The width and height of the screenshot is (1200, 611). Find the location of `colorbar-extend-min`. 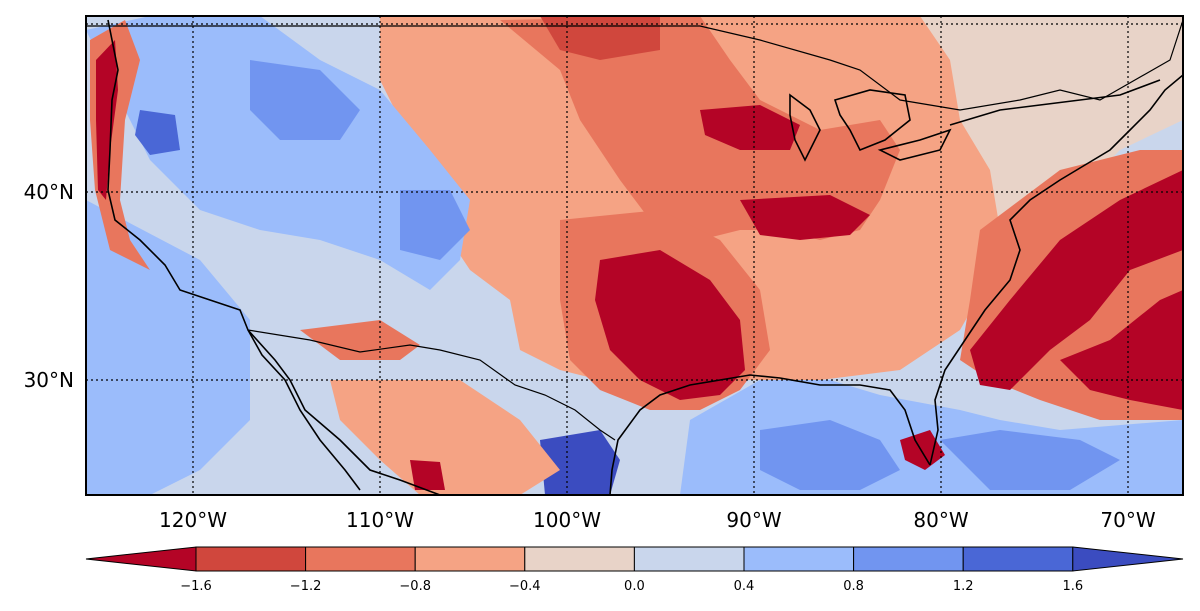

colorbar-extend-min is located at coordinates (141, 559).